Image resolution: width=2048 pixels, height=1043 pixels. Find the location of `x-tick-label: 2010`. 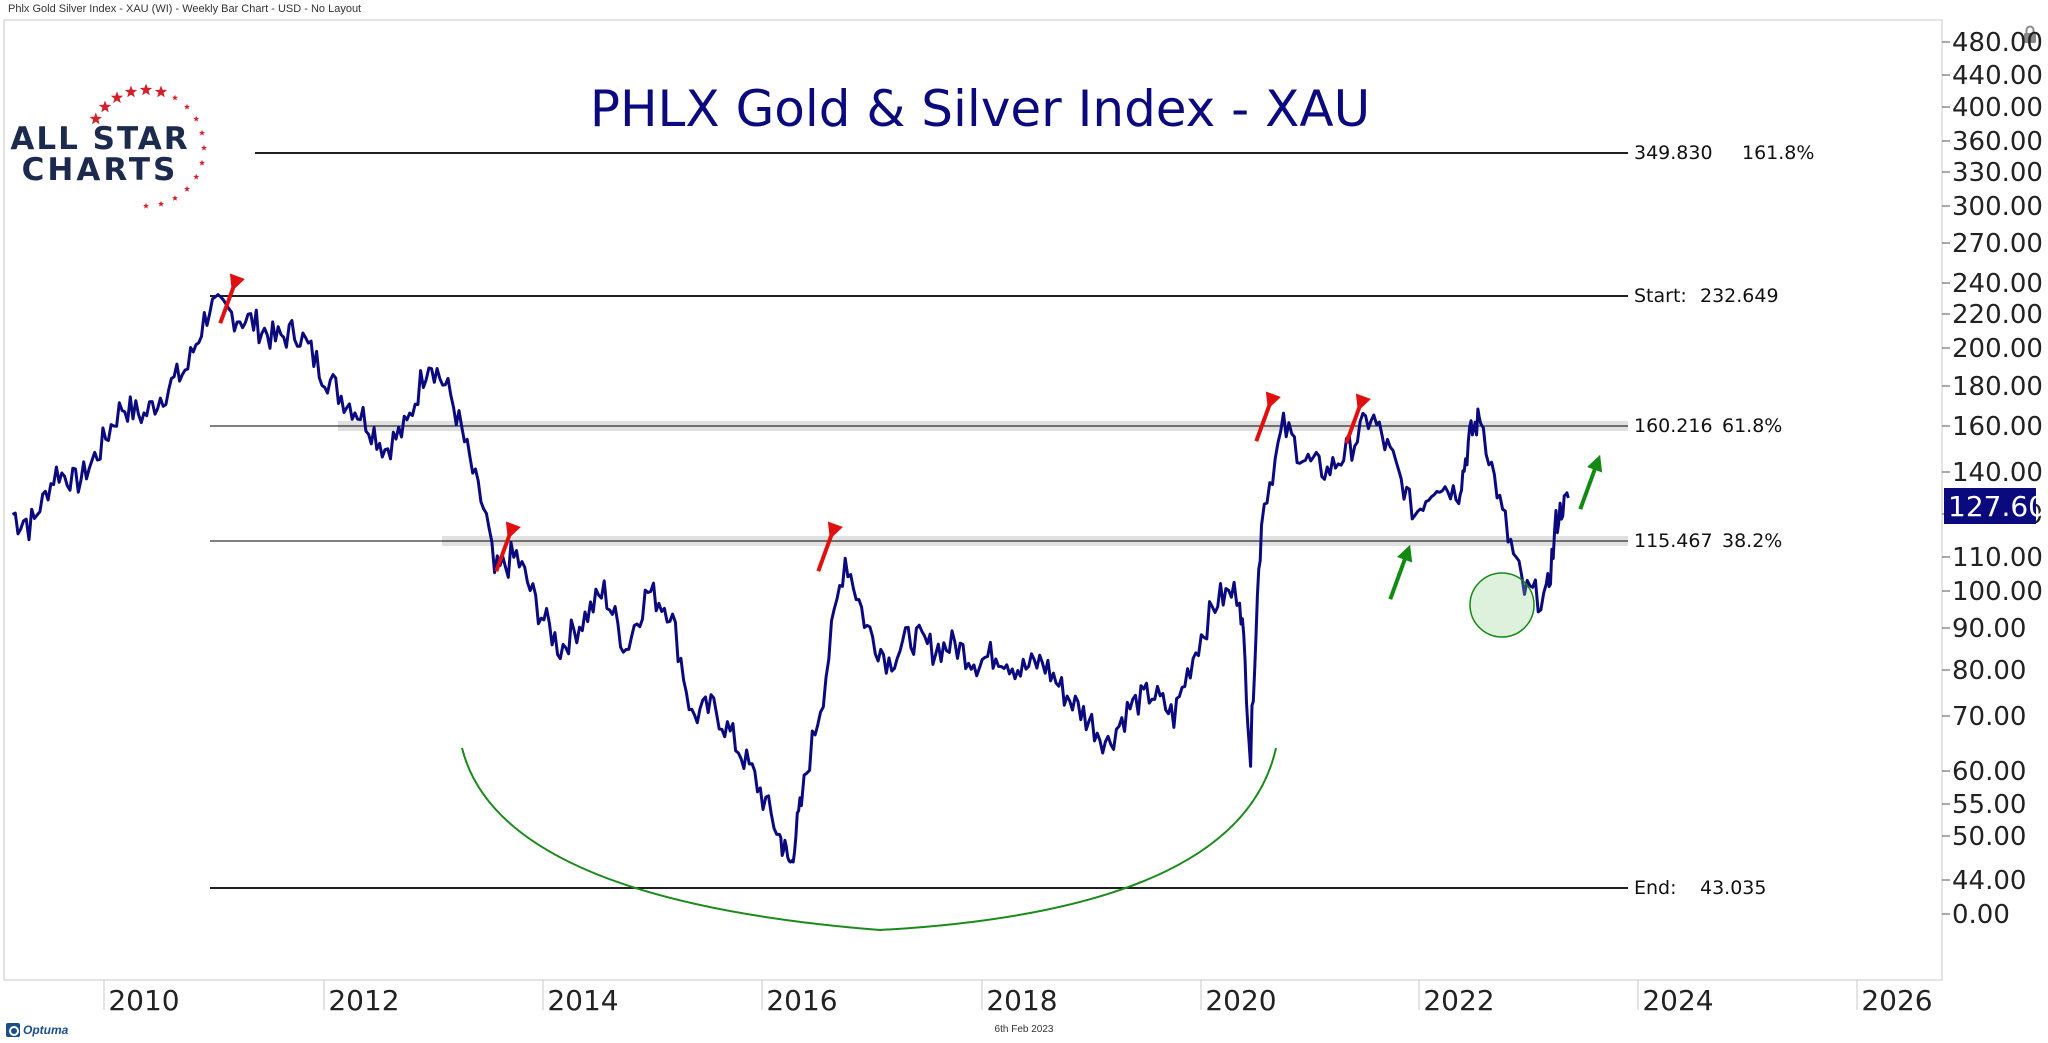

x-tick-label: 2010 is located at coordinates (143, 1000).